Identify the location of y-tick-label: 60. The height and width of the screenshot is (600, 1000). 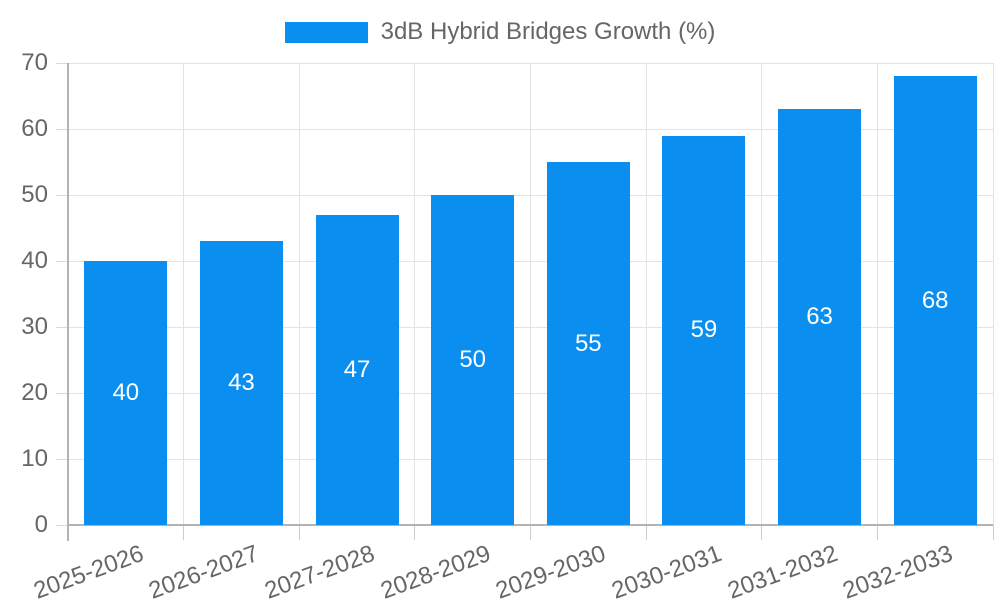
(34, 128).